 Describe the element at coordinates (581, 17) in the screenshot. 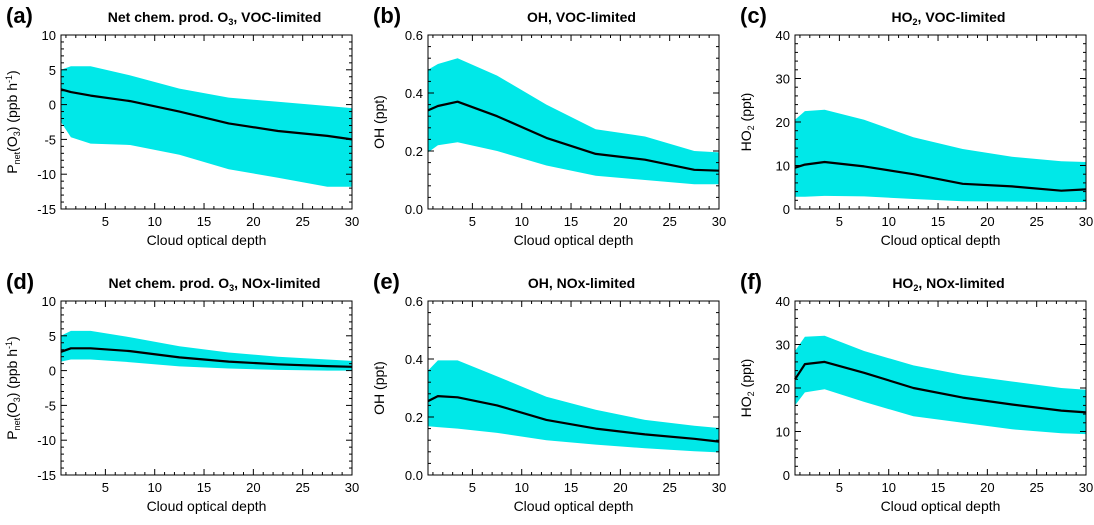

I see `panel-title: OH, VOC-limited` at that location.